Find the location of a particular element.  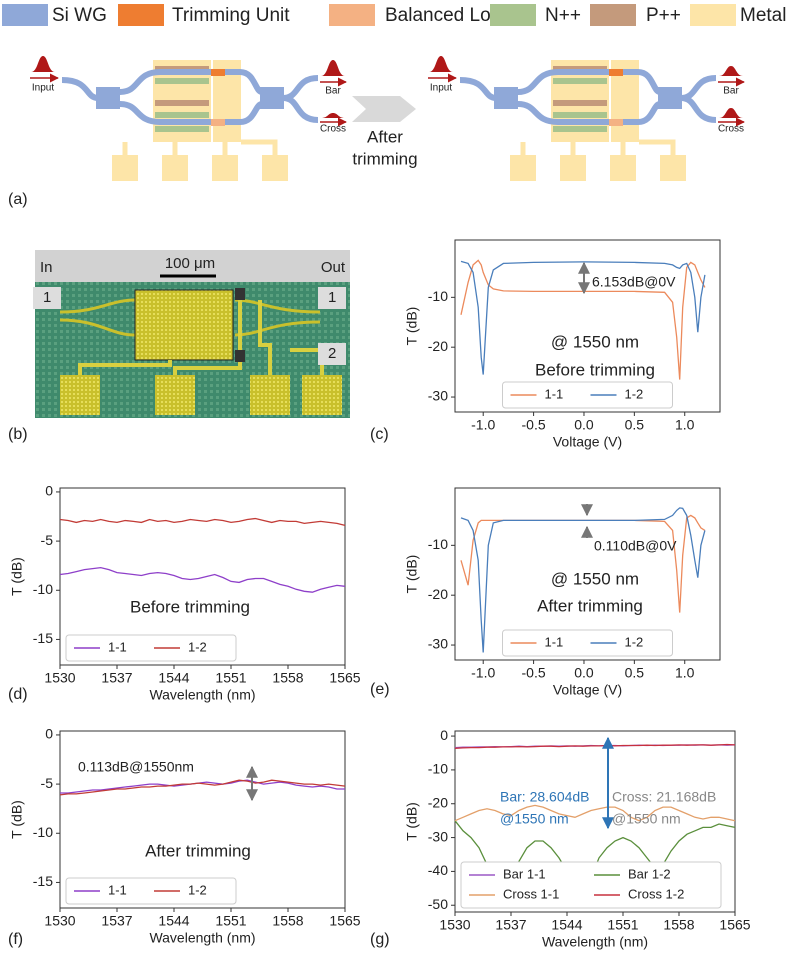

metal-line is located at coordinates (200, 147).